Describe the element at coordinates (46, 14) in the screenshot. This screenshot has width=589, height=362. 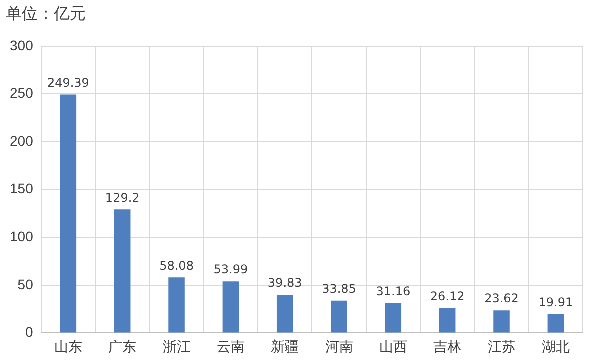
I see `y-axis-title: 单位：亿元` at that location.